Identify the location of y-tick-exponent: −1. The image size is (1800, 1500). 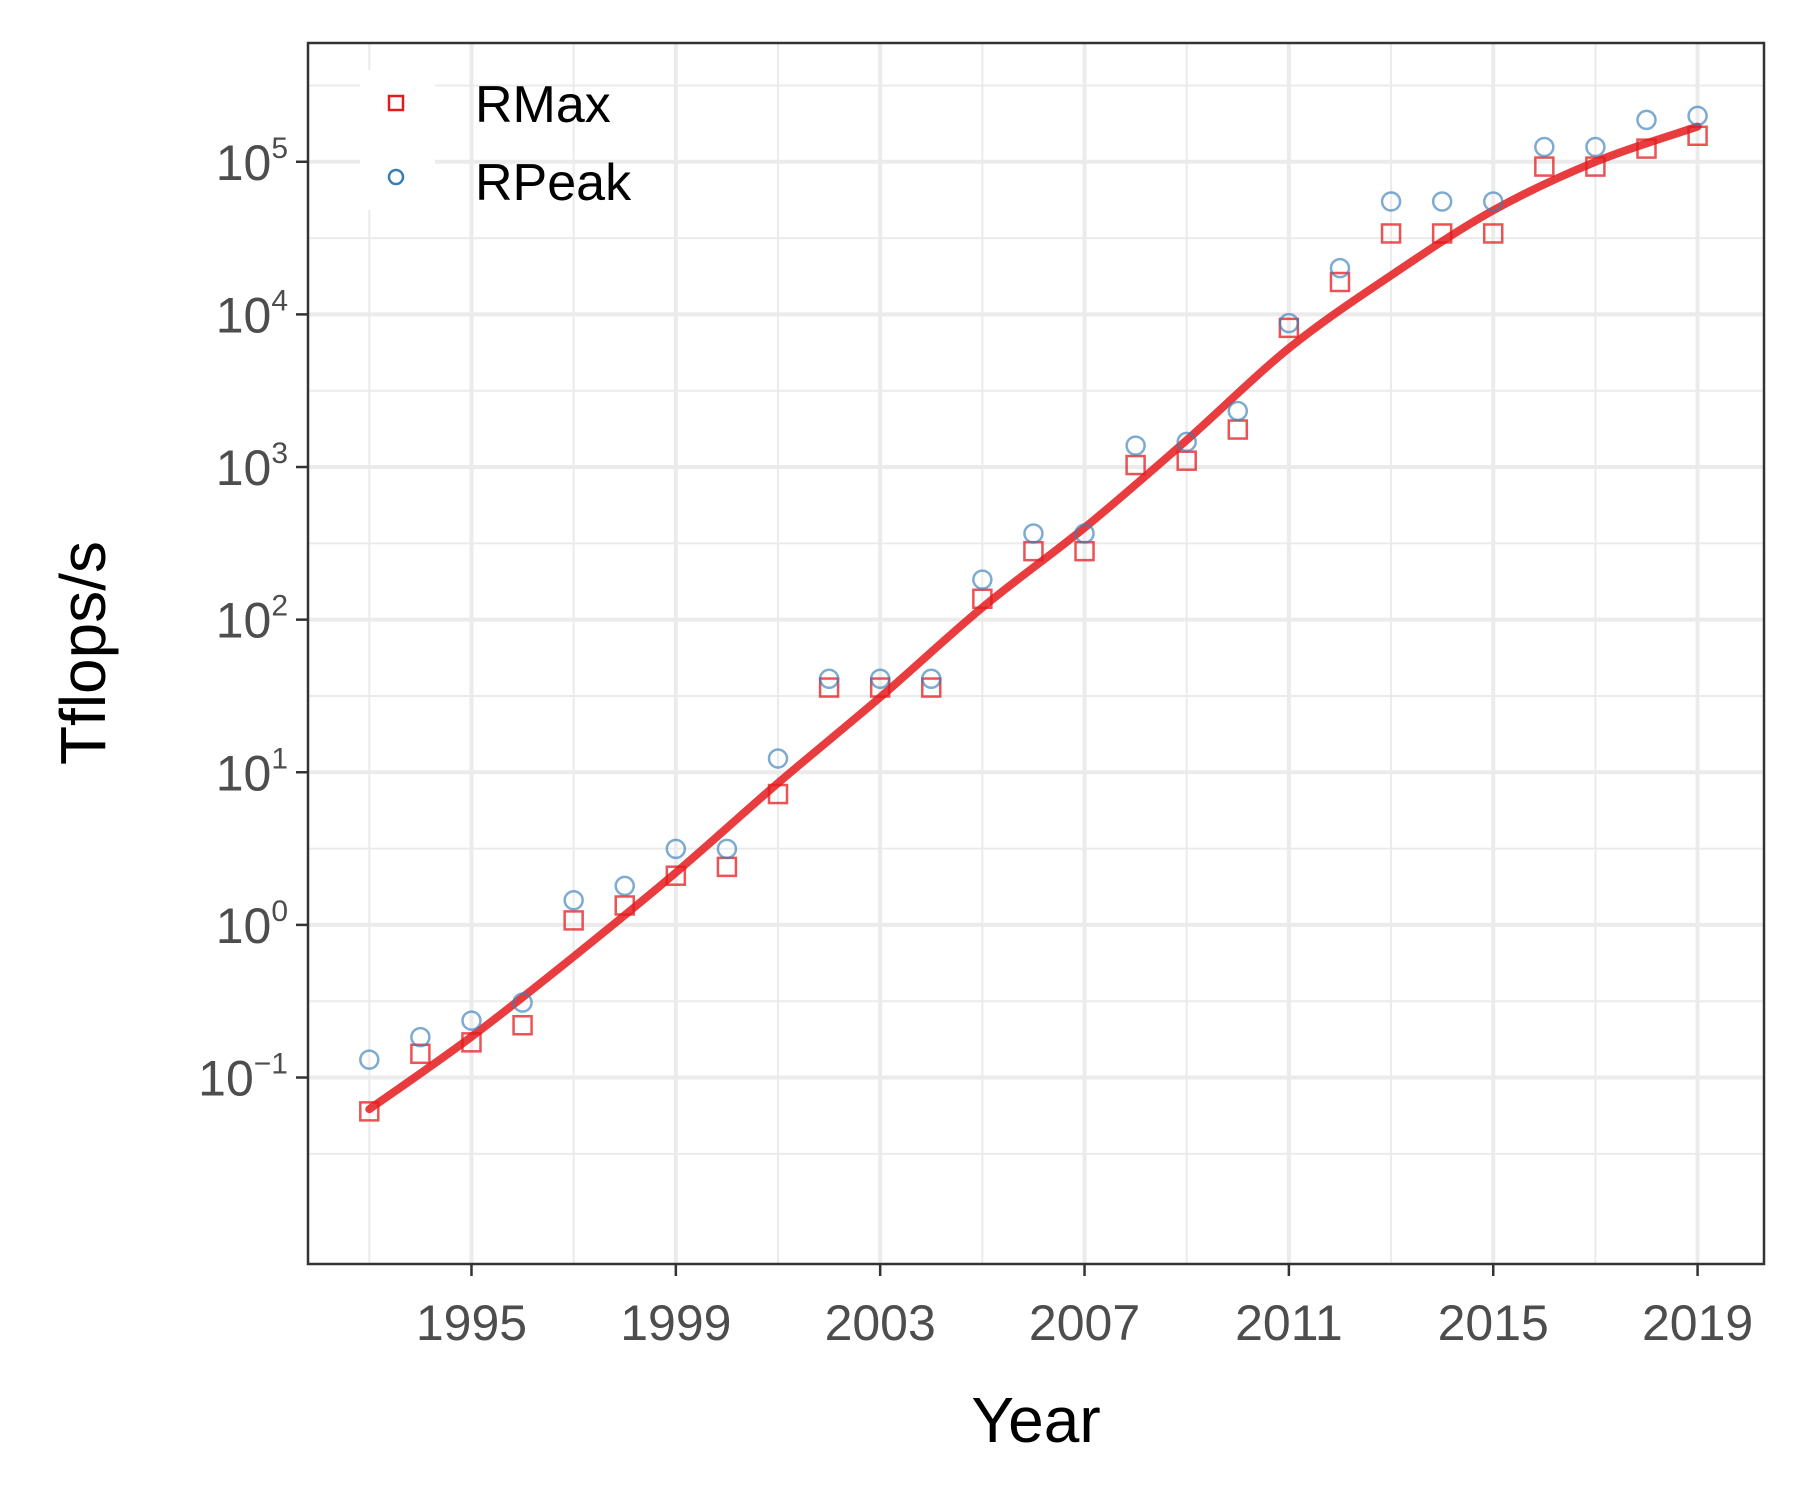
(271, 1064).